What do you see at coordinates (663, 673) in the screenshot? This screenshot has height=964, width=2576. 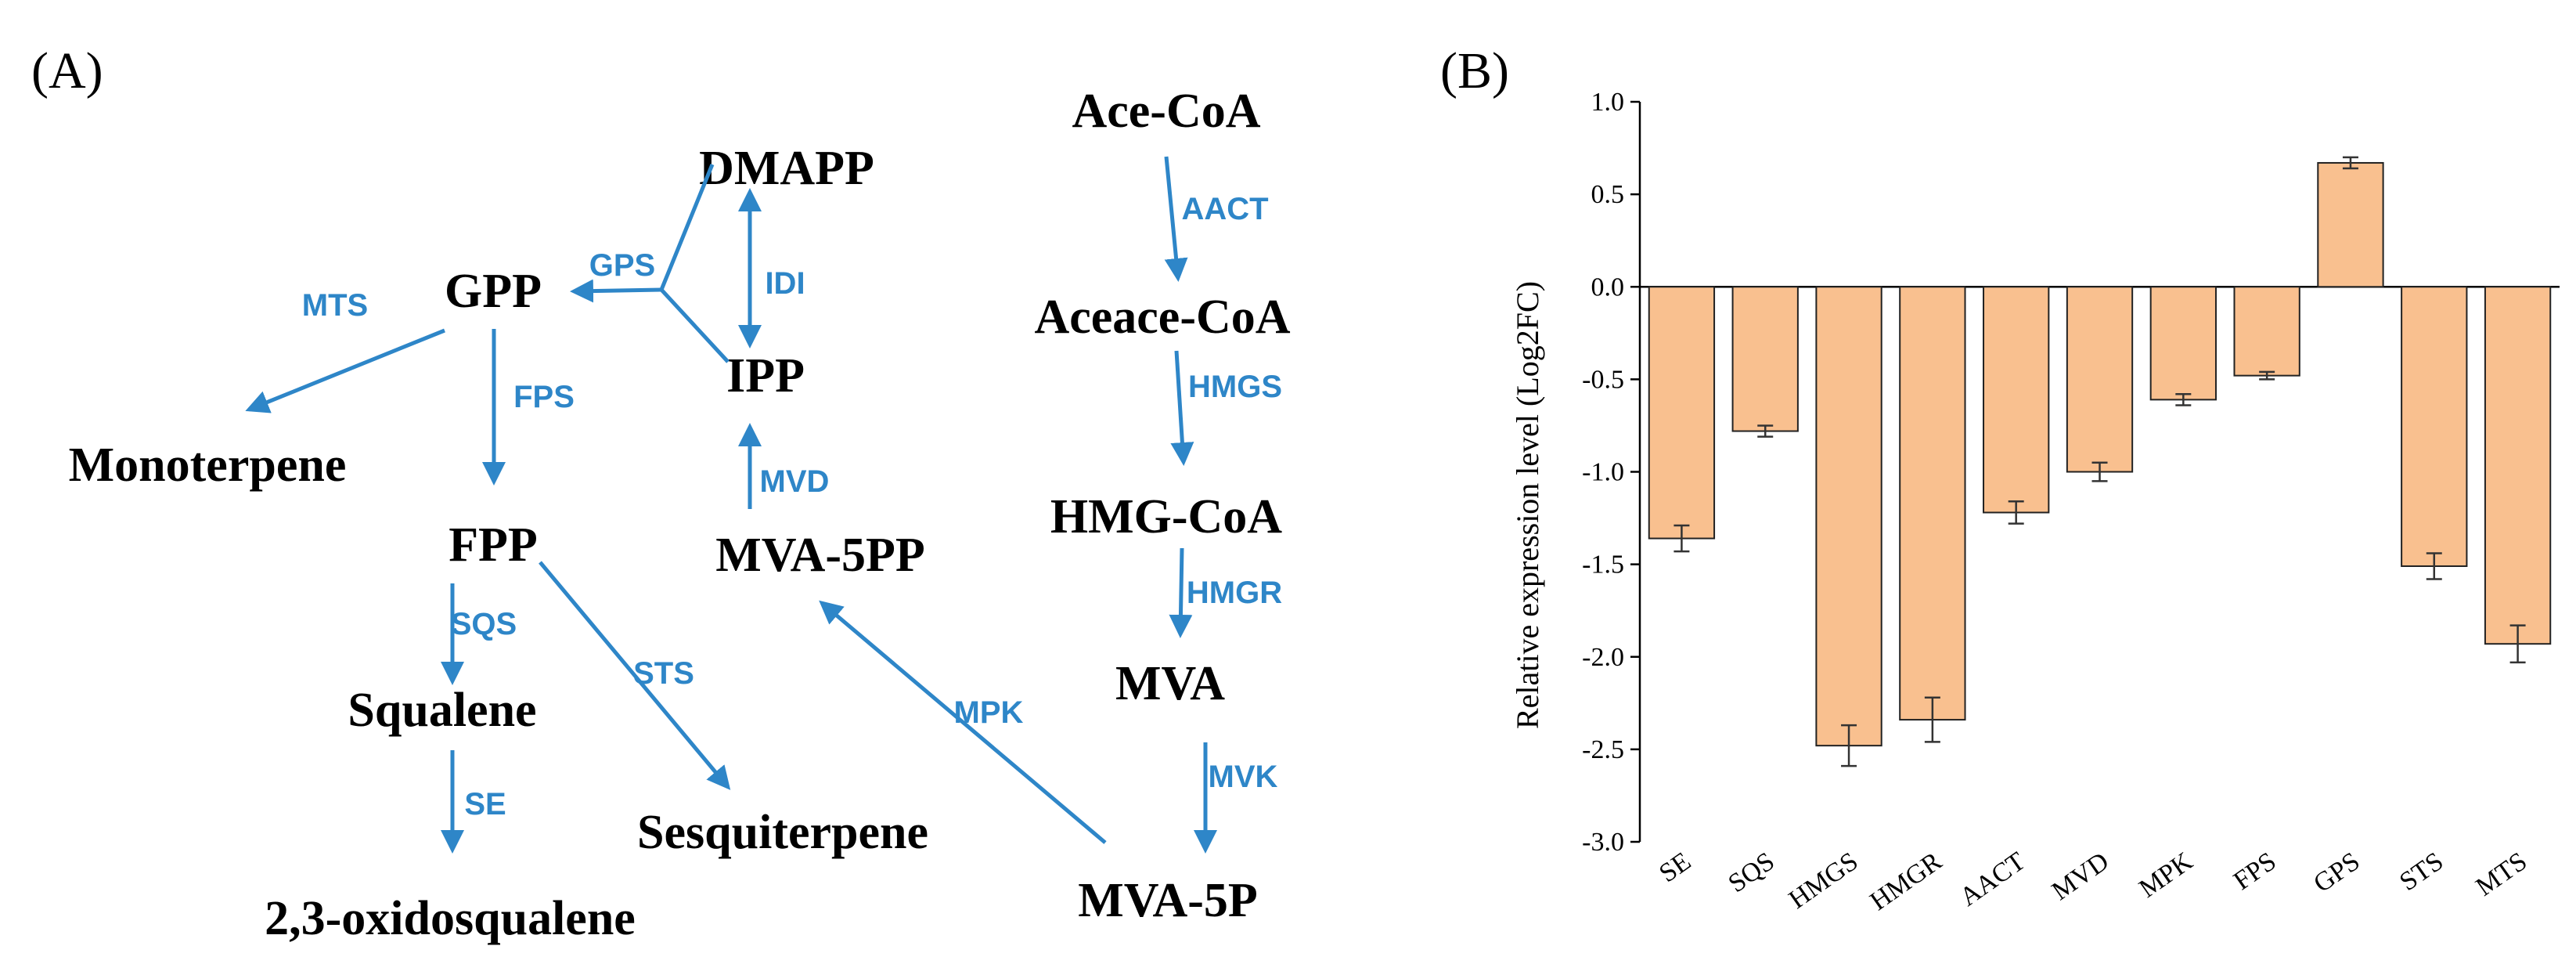 I see `enzyme-sts: STS` at bounding box center [663, 673].